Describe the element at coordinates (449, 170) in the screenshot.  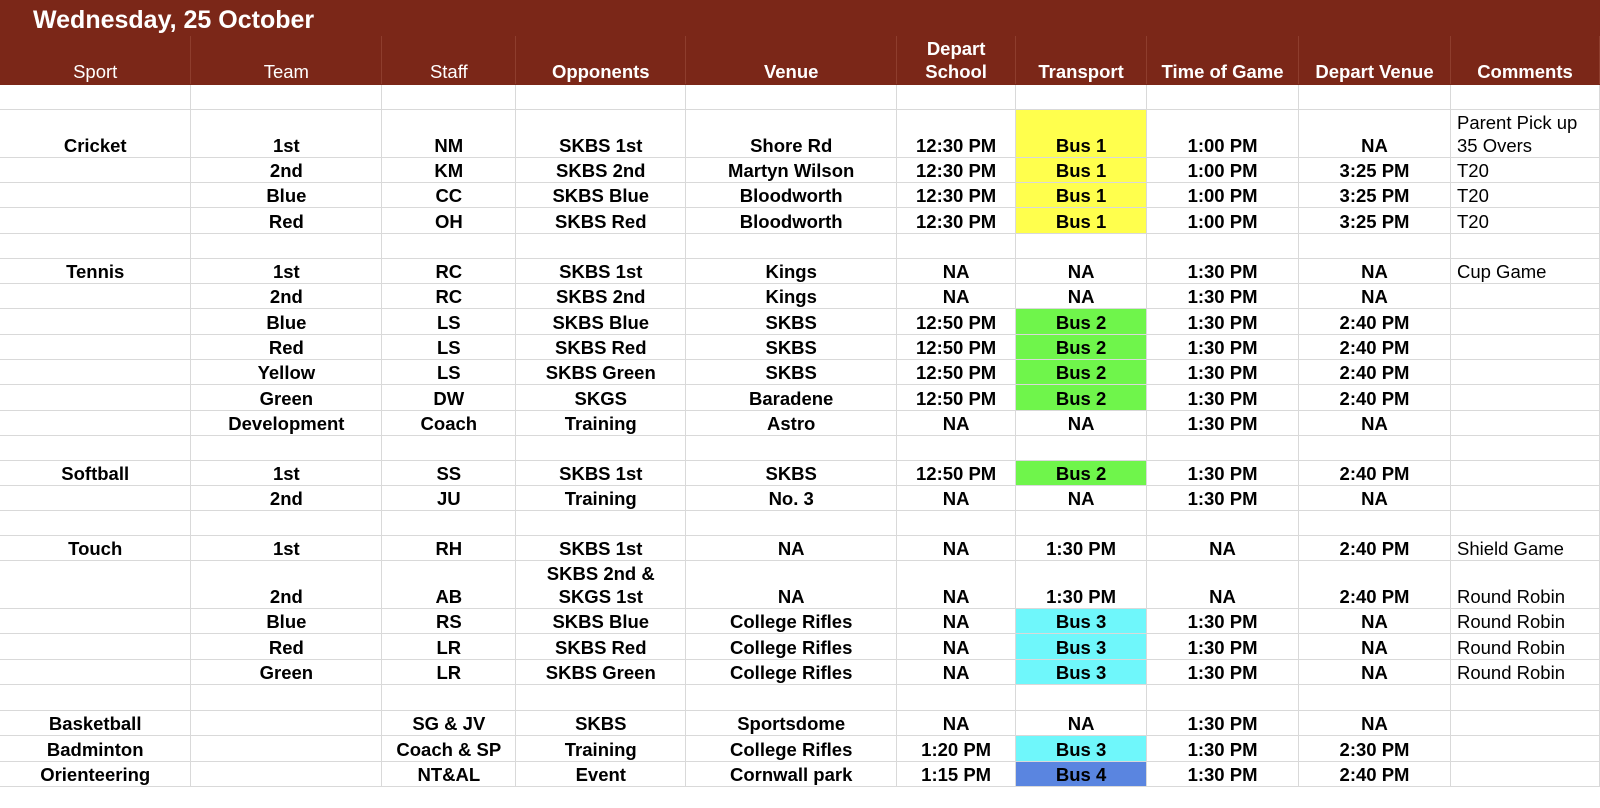
I see `cell-staff: KM` at that location.